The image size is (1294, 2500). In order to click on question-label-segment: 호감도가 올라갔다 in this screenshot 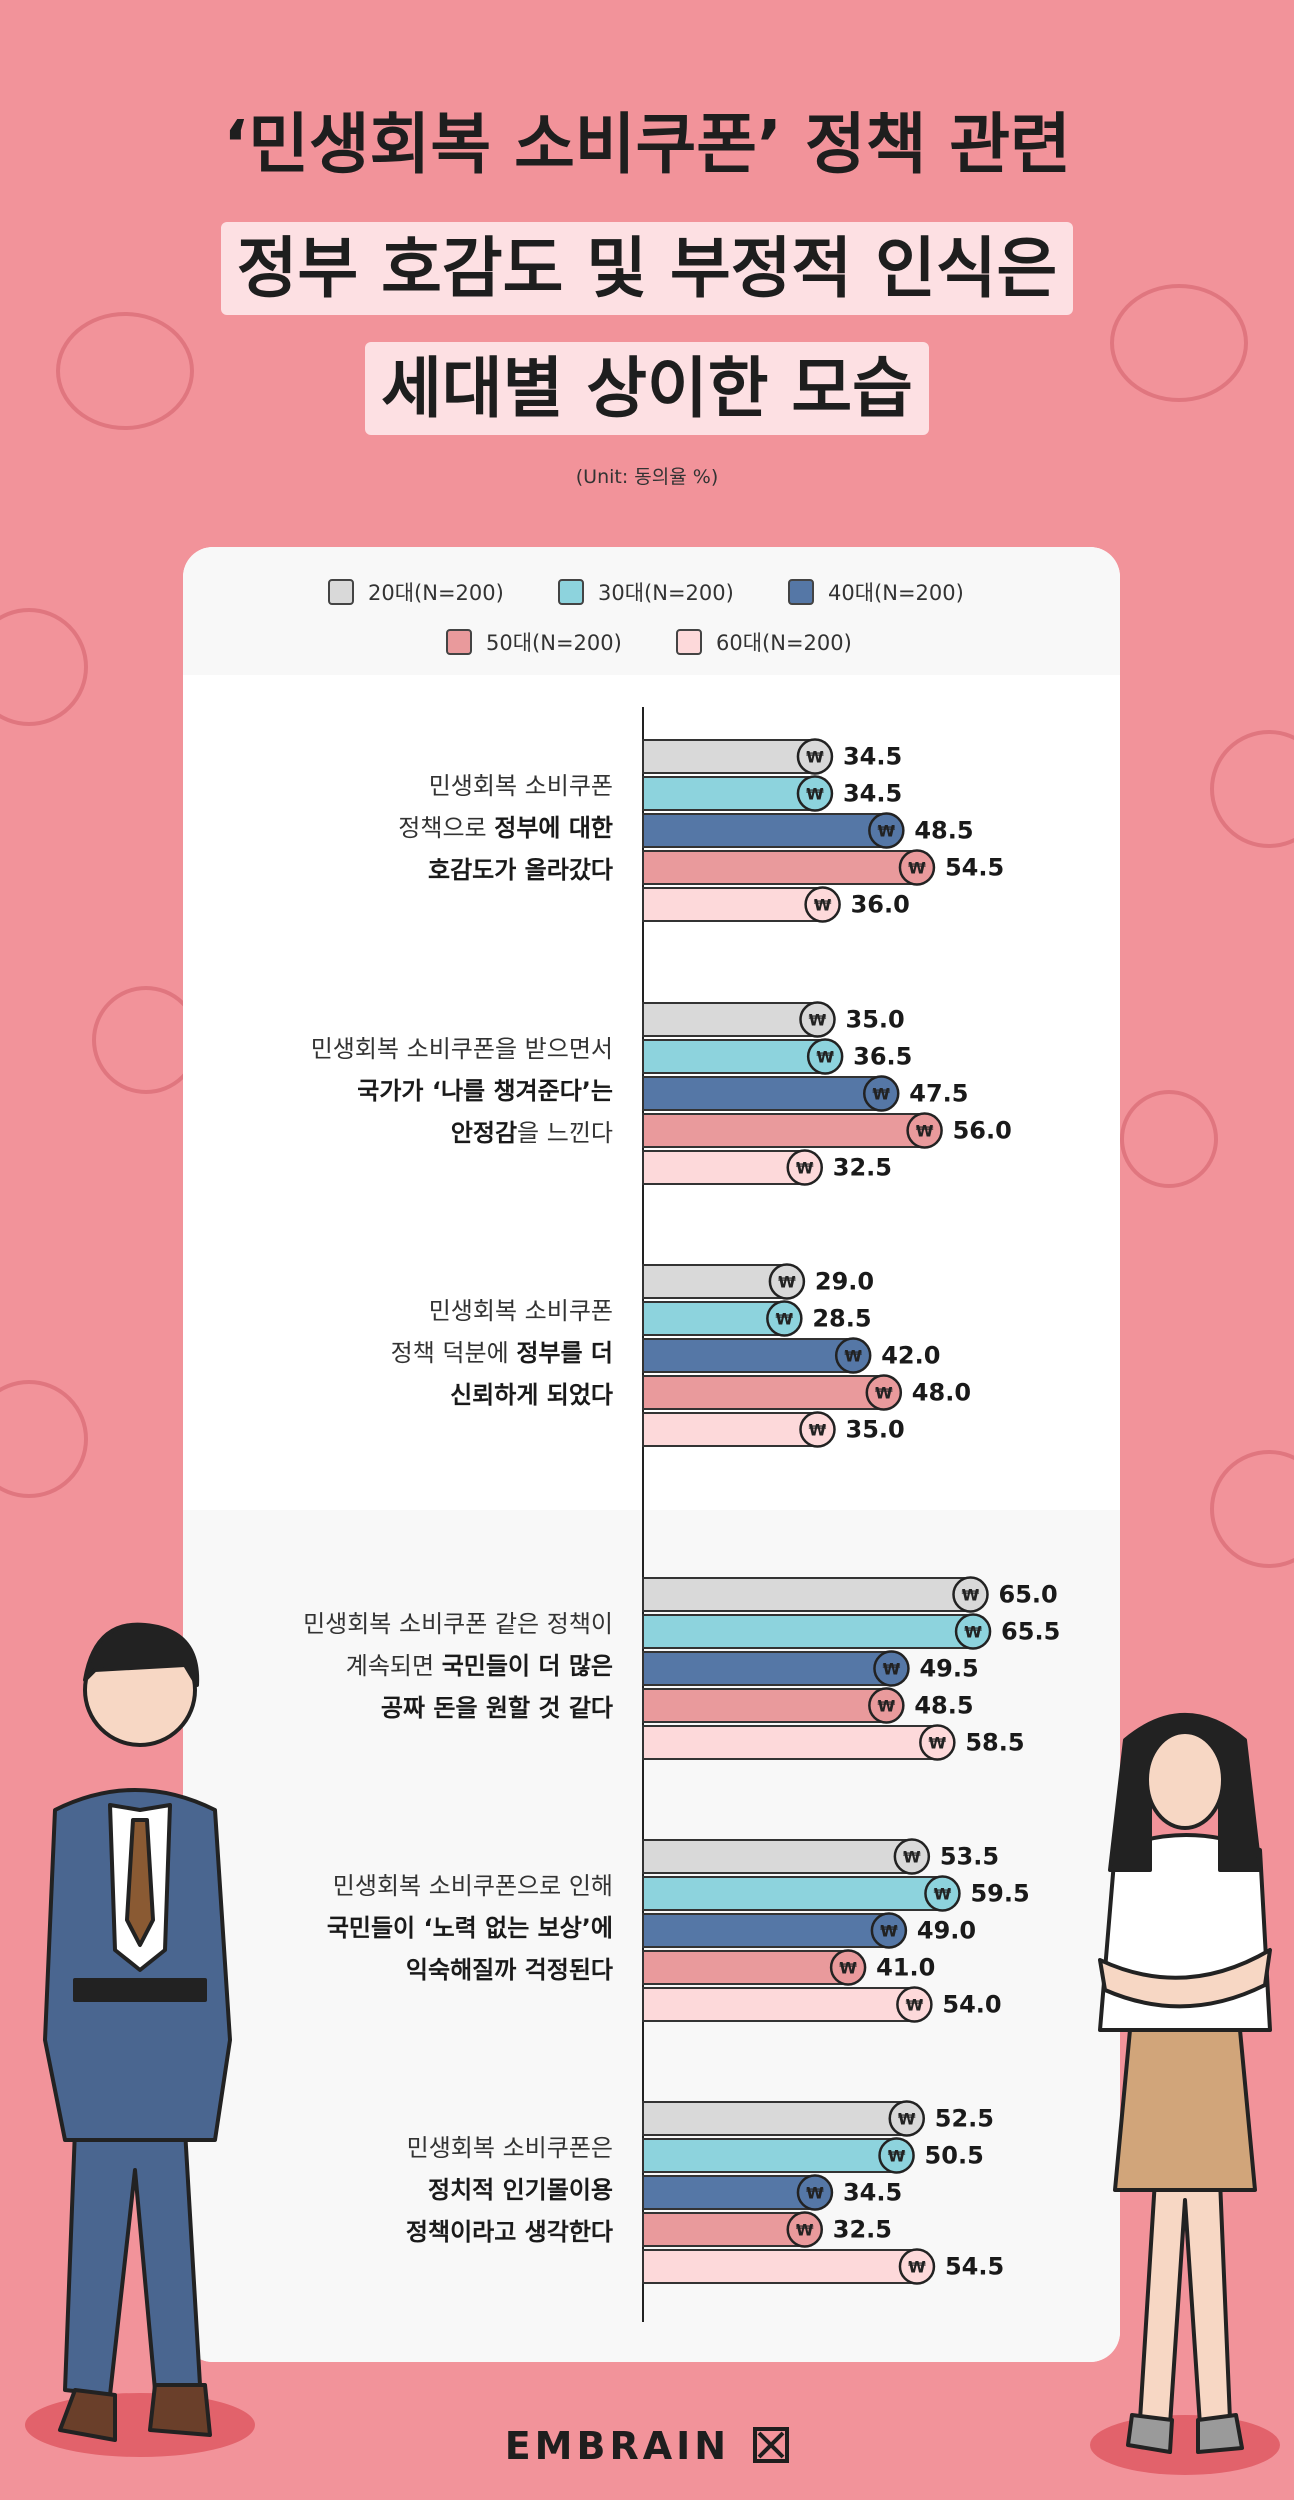, I will do `click(520, 870)`.